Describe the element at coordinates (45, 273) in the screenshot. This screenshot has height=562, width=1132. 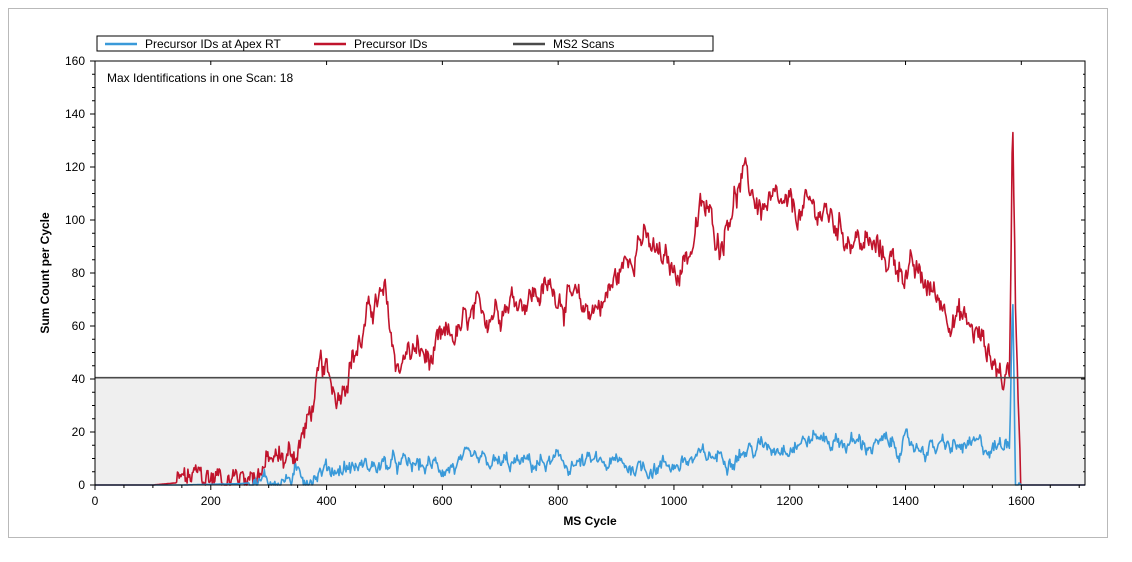
I see `y-axis-title: Sum Count per Cycle` at that location.